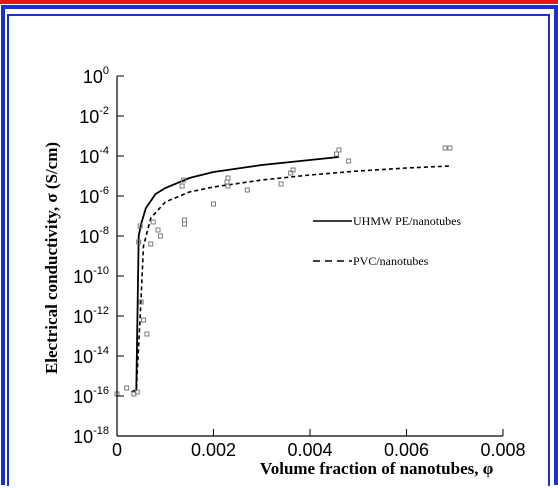  What do you see at coordinates (91, 356) in the screenshot?
I see `y-tick-label: 10⁻¹⁴` at bounding box center [91, 356].